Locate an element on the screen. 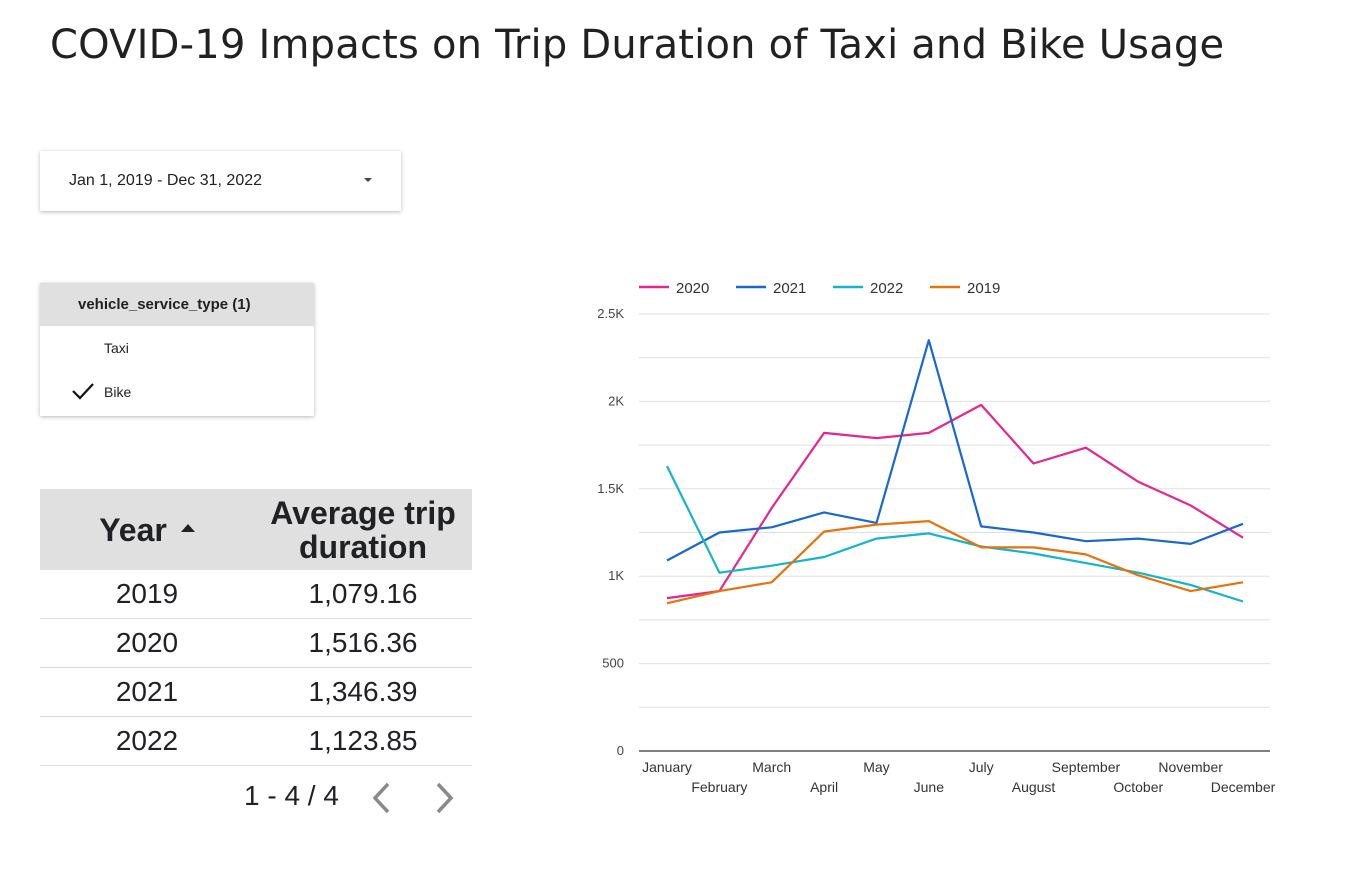  x-tick-label: January is located at coordinates (667, 767).